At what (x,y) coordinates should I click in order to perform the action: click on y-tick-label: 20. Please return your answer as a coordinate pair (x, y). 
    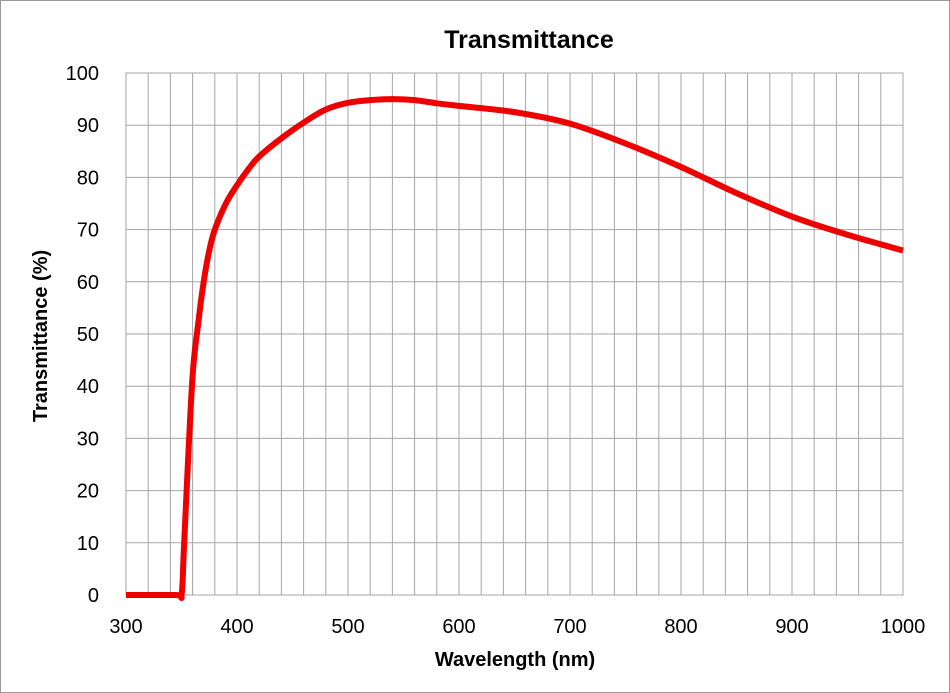
    Looking at the image, I should click on (88, 492).